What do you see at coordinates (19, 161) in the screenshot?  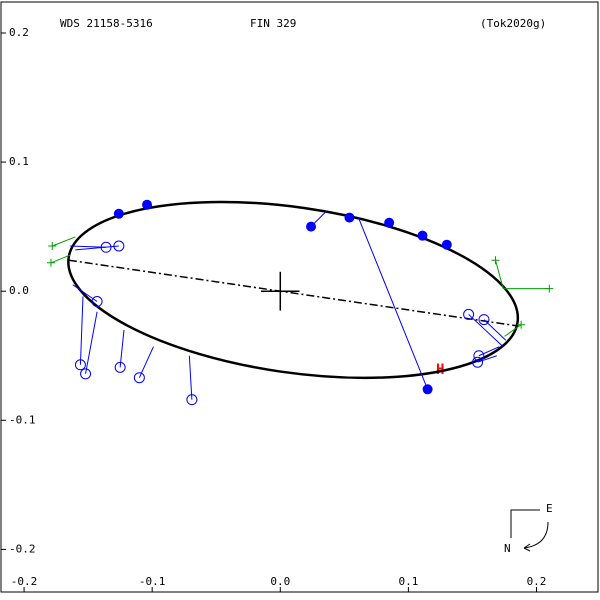 I see `y-tick-label: 0.1` at bounding box center [19, 161].